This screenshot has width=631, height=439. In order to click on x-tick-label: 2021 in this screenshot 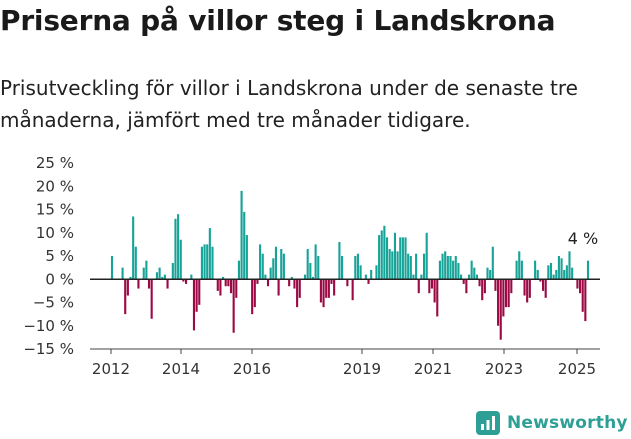, I will do `click(433, 369)`.